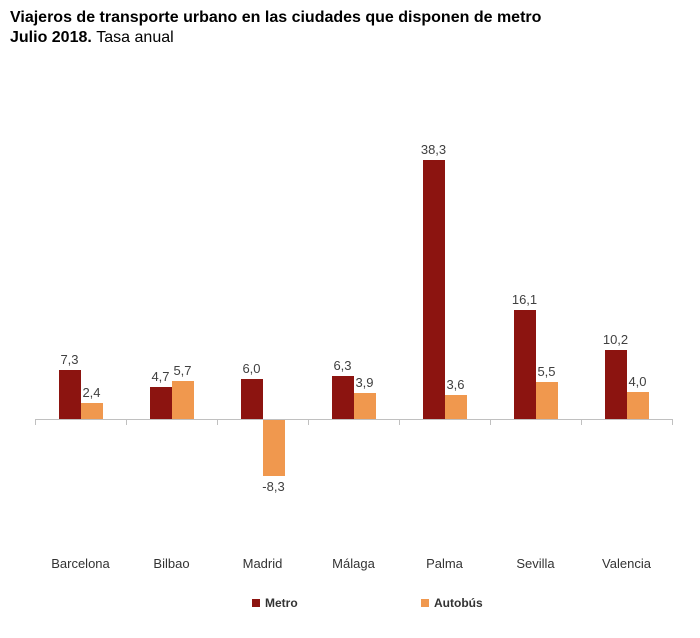  I want to click on value-label-autobs-madrid: -8,3, so click(273, 487).